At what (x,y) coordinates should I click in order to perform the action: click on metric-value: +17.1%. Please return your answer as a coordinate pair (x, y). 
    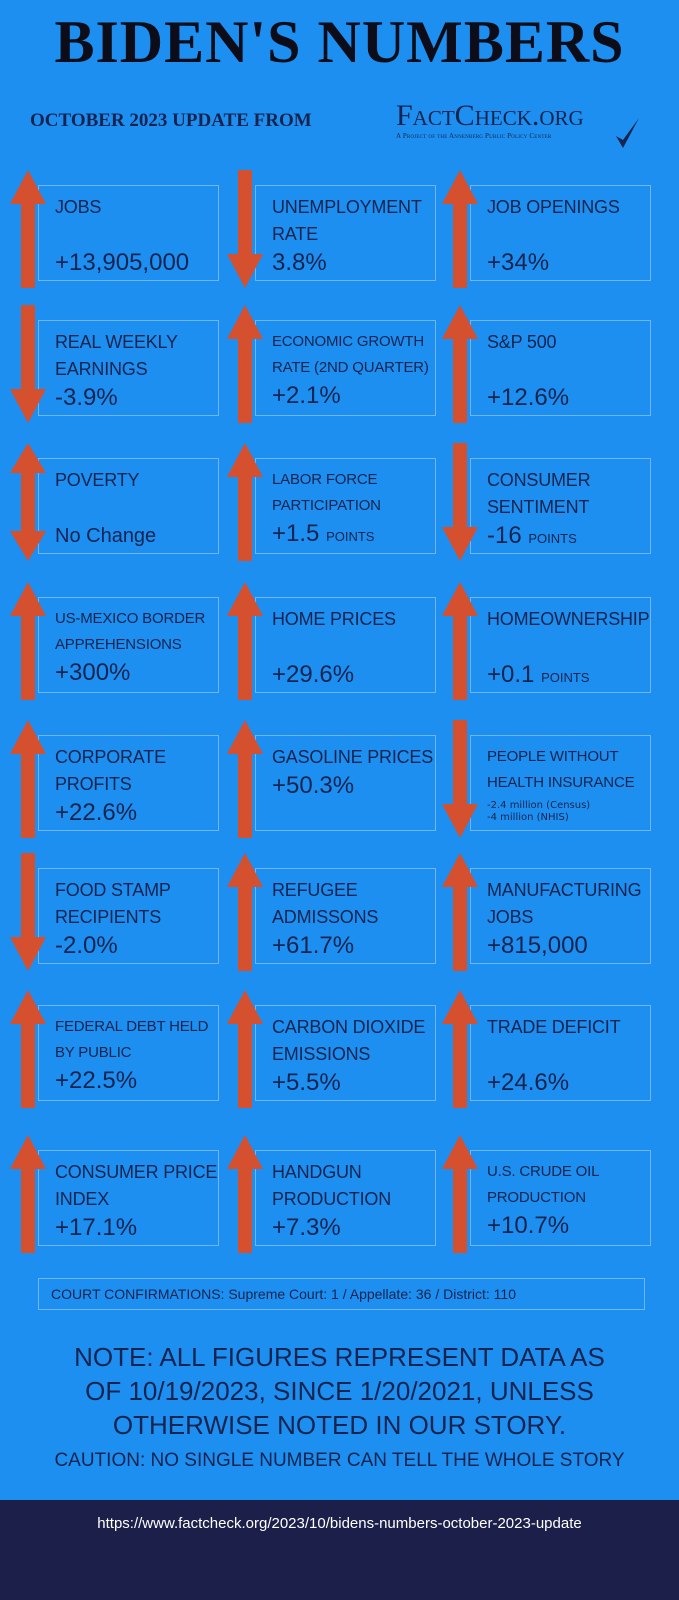
    Looking at the image, I should click on (136, 1228).